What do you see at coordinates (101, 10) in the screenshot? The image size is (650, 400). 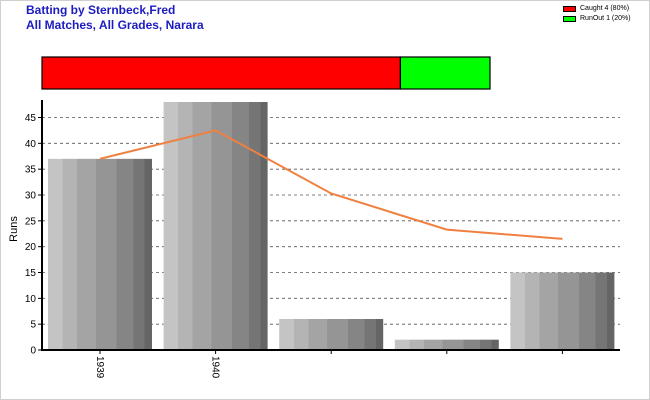 I see `chart-title: Batting by Sternbeck,Fred` at bounding box center [101, 10].